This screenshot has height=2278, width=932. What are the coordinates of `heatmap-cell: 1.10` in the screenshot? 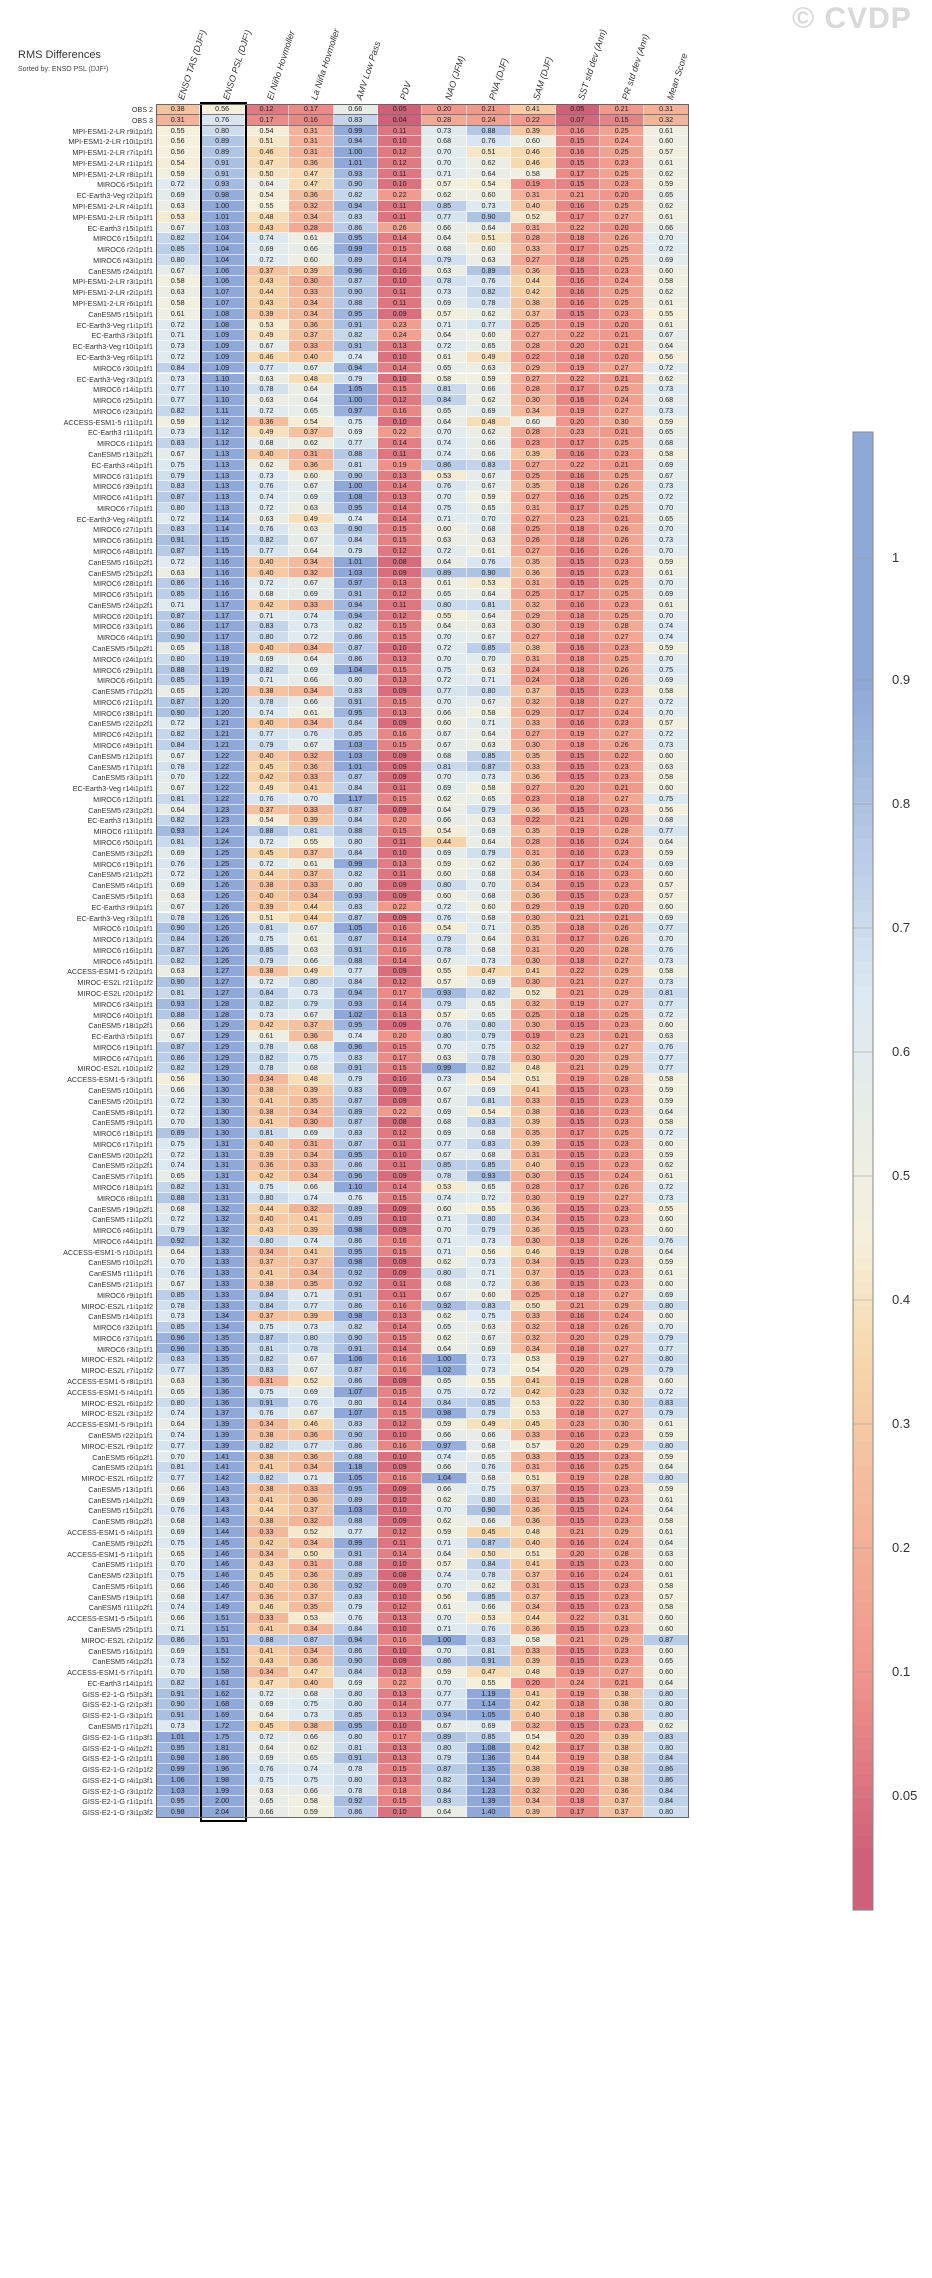 It's located at (222, 400).